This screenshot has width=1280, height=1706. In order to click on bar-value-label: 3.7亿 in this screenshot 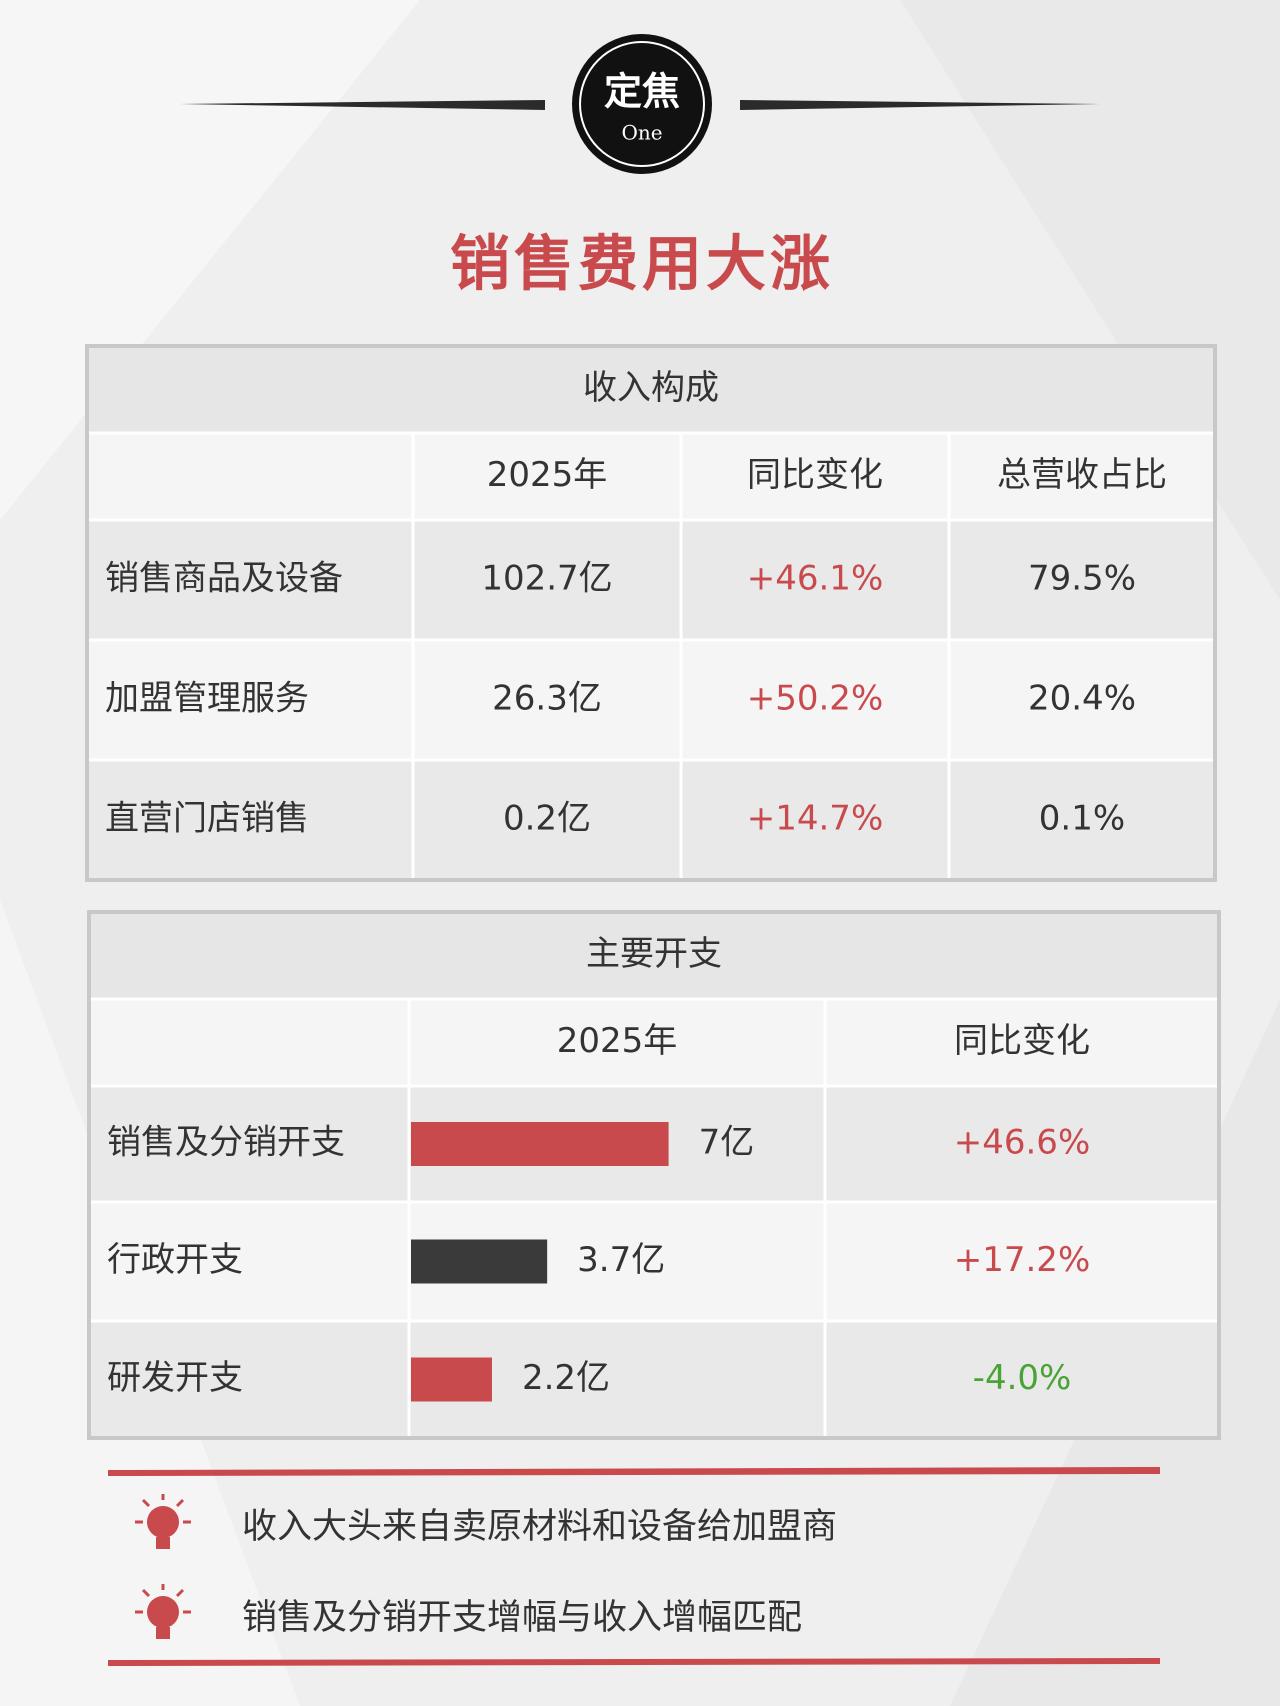, I will do `click(621, 1260)`.